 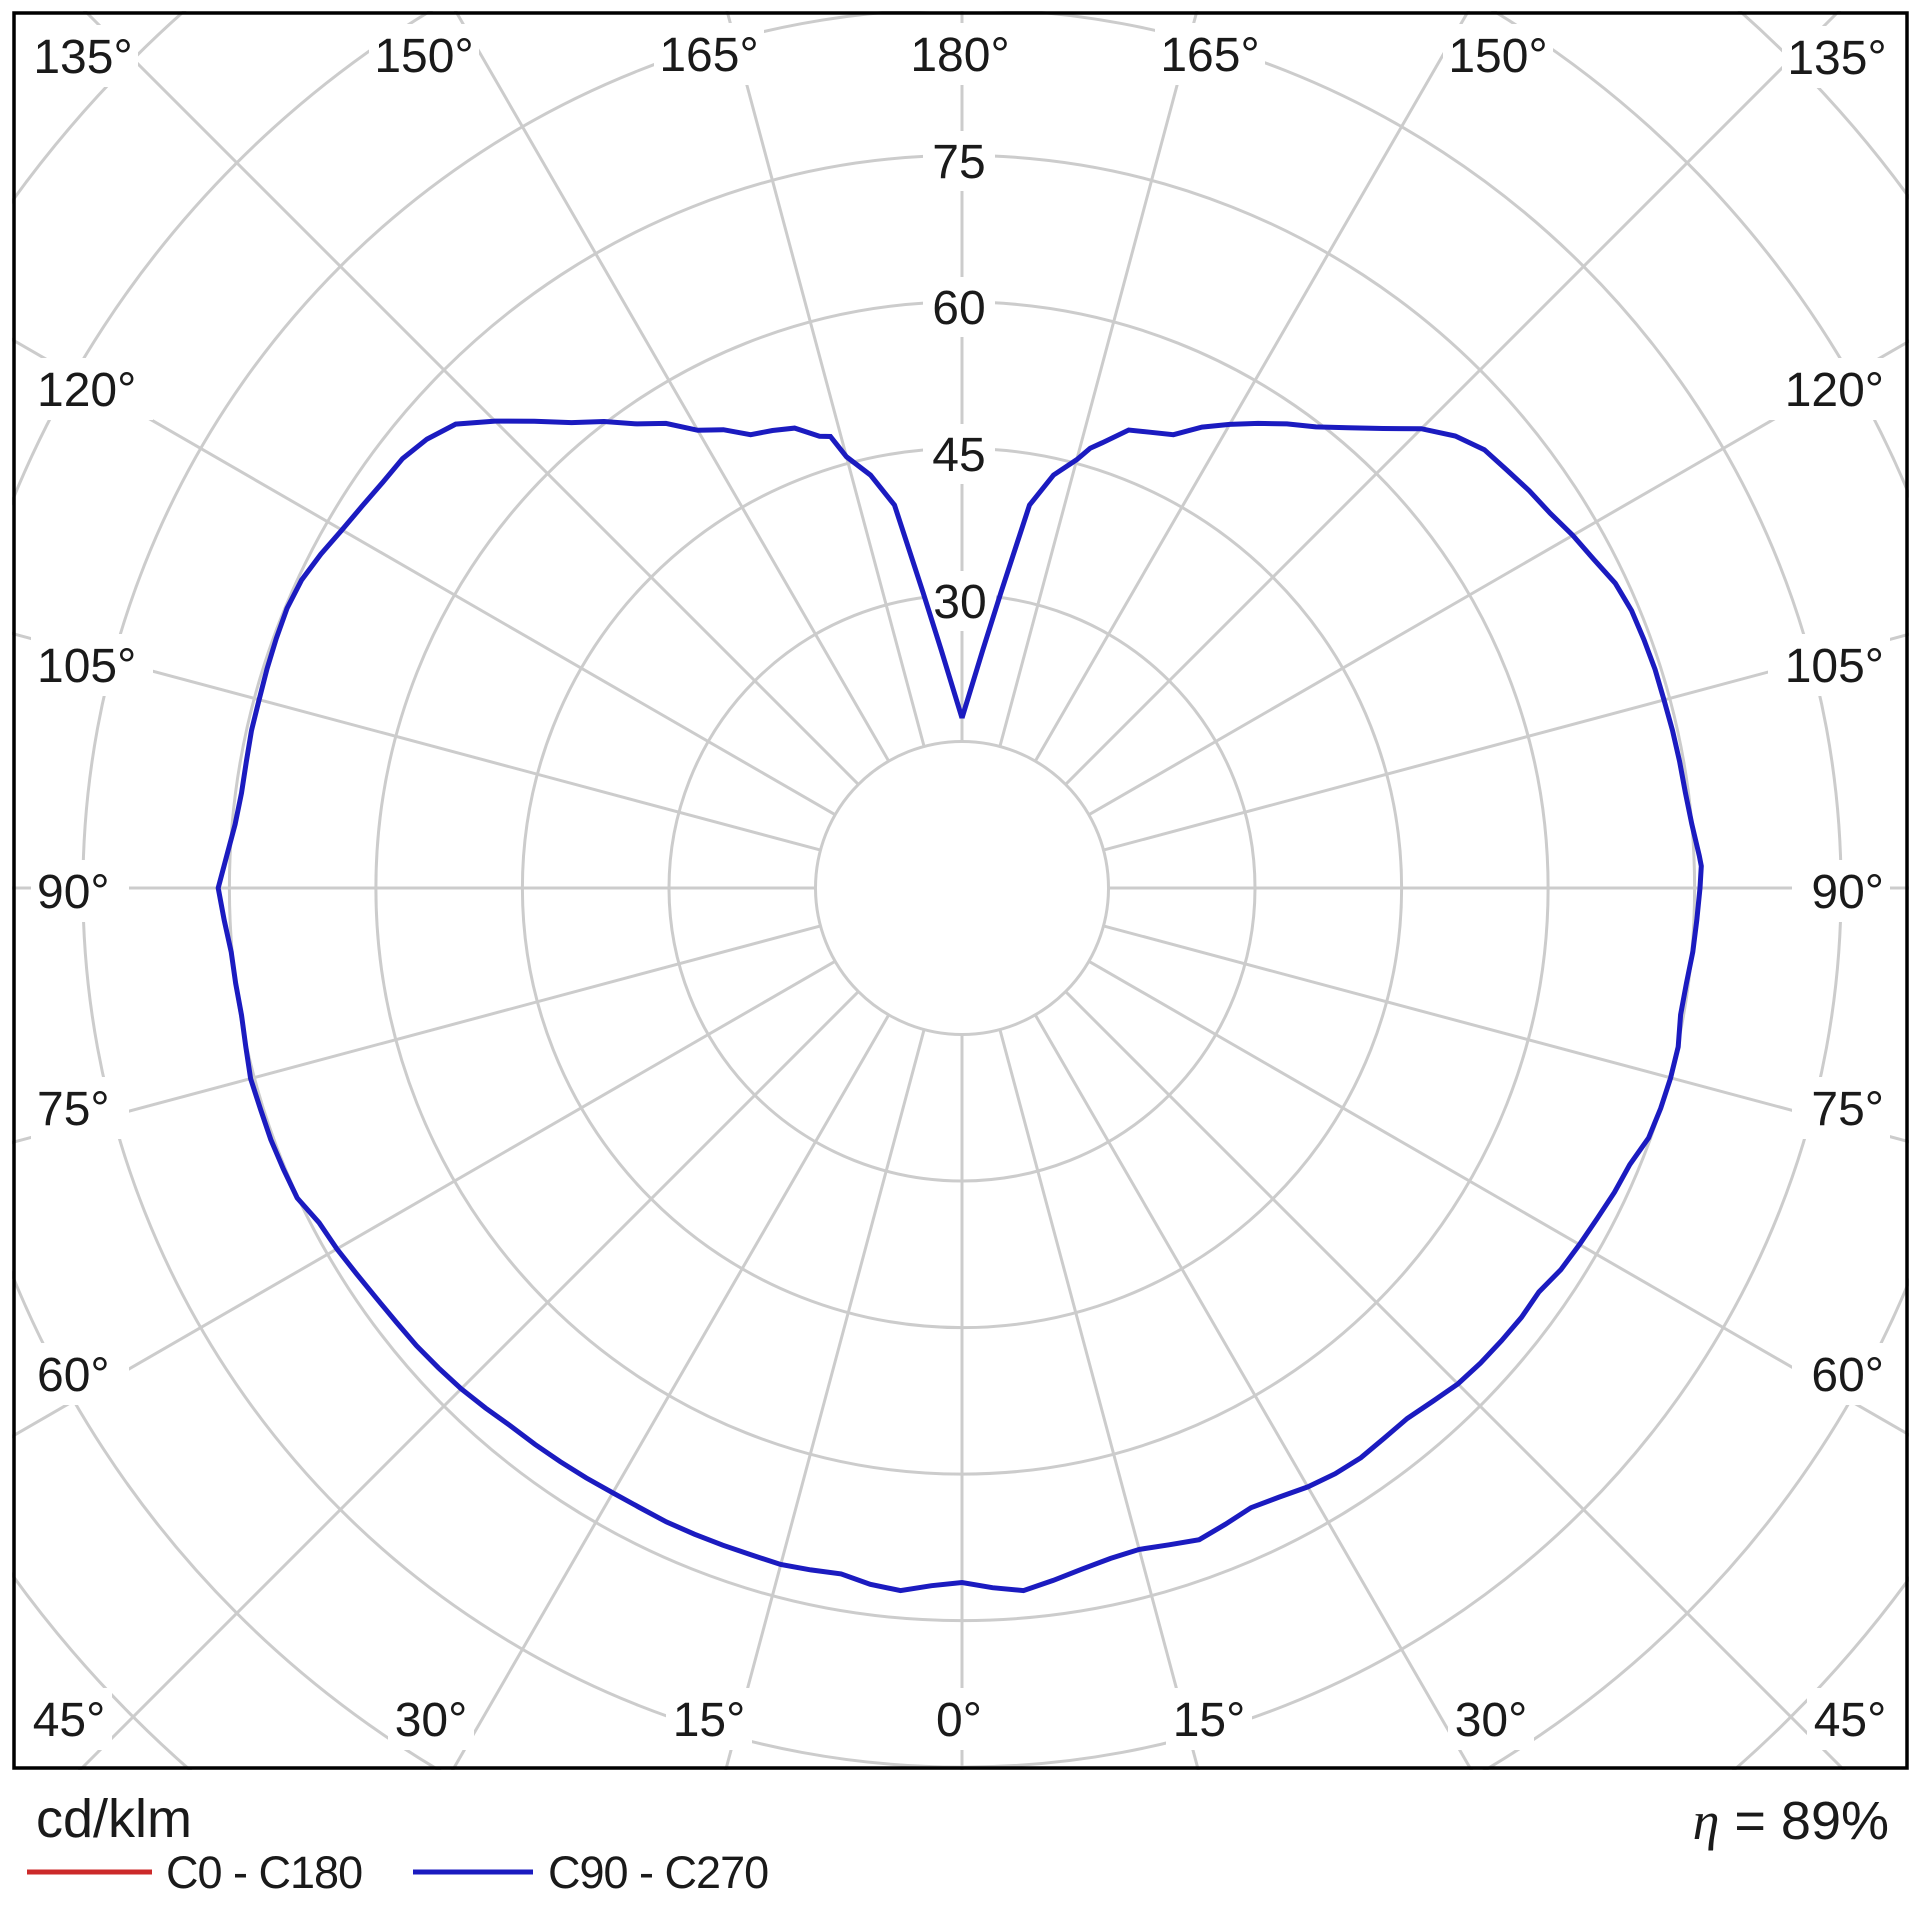 What do you see at coordinates (959, 55) in the screenshot?
I see `svg-text: 180°` at bounding box center [959, 55].